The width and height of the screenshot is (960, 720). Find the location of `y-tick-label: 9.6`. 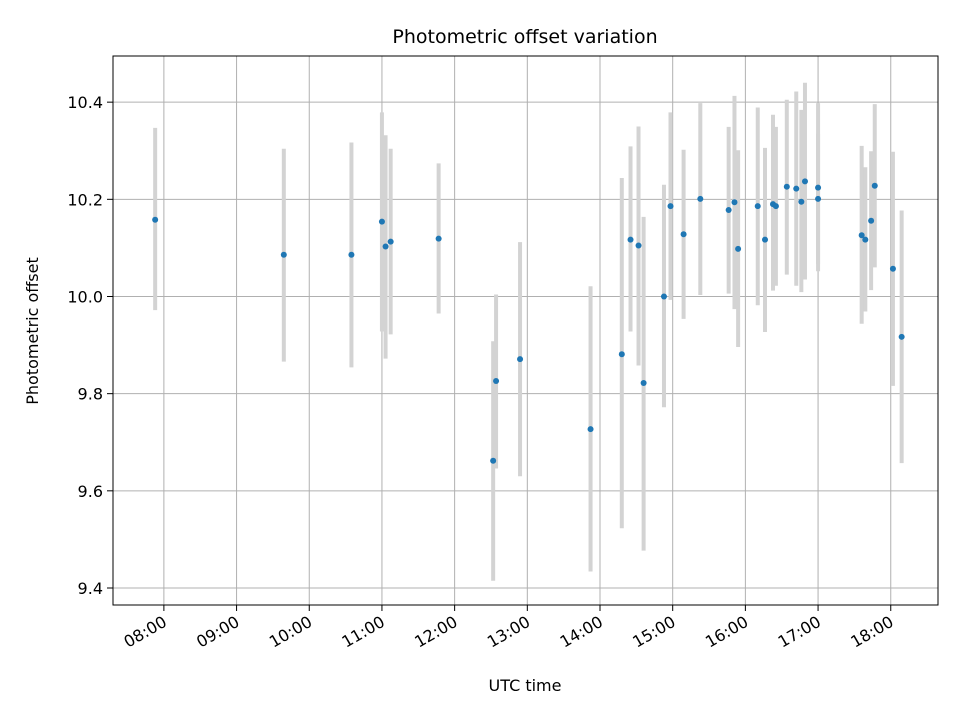

y-tick-label: 9.6 is located at coordinates (90, 491).